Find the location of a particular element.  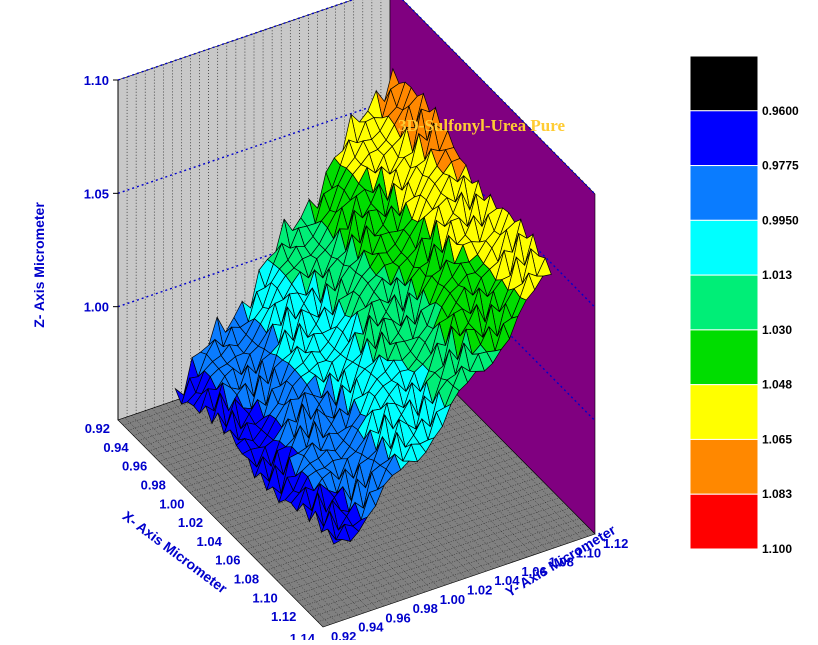

x-tick-label: 1.06 is located at coordinates (227, 560).